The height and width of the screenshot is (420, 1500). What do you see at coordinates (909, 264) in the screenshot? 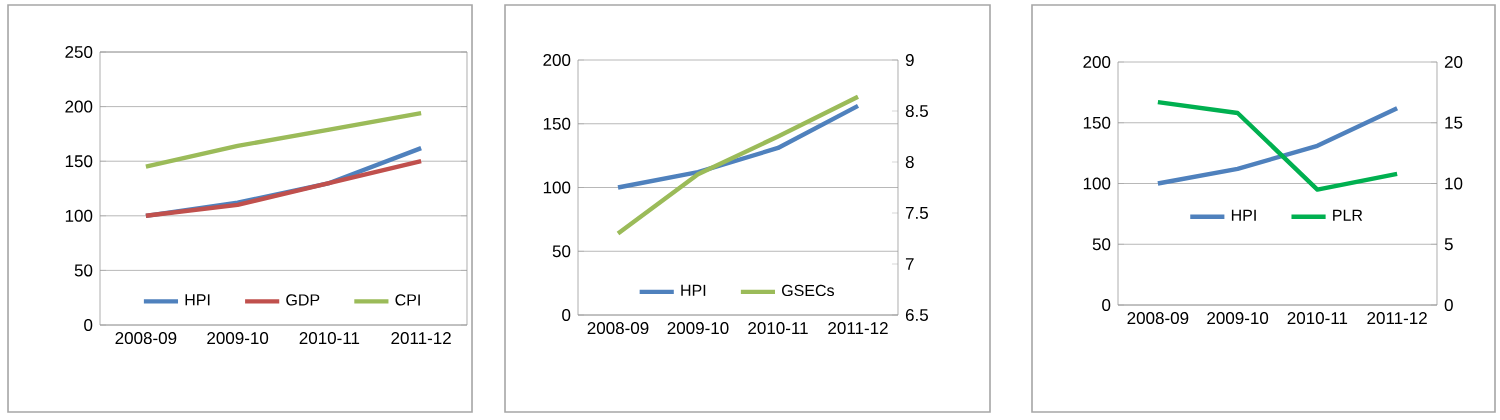
I see `y2-tick-label: 7` at bounding box center [909, 264].